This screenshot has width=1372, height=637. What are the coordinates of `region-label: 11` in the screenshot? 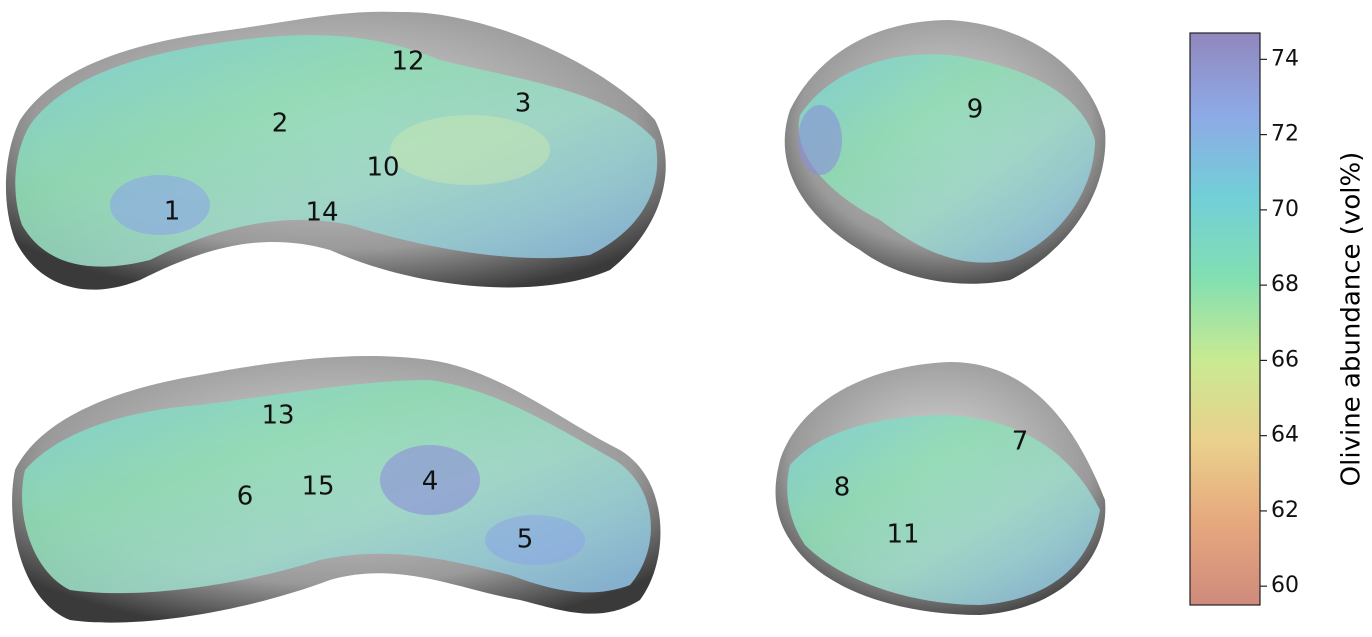 It's located at (902, 535).